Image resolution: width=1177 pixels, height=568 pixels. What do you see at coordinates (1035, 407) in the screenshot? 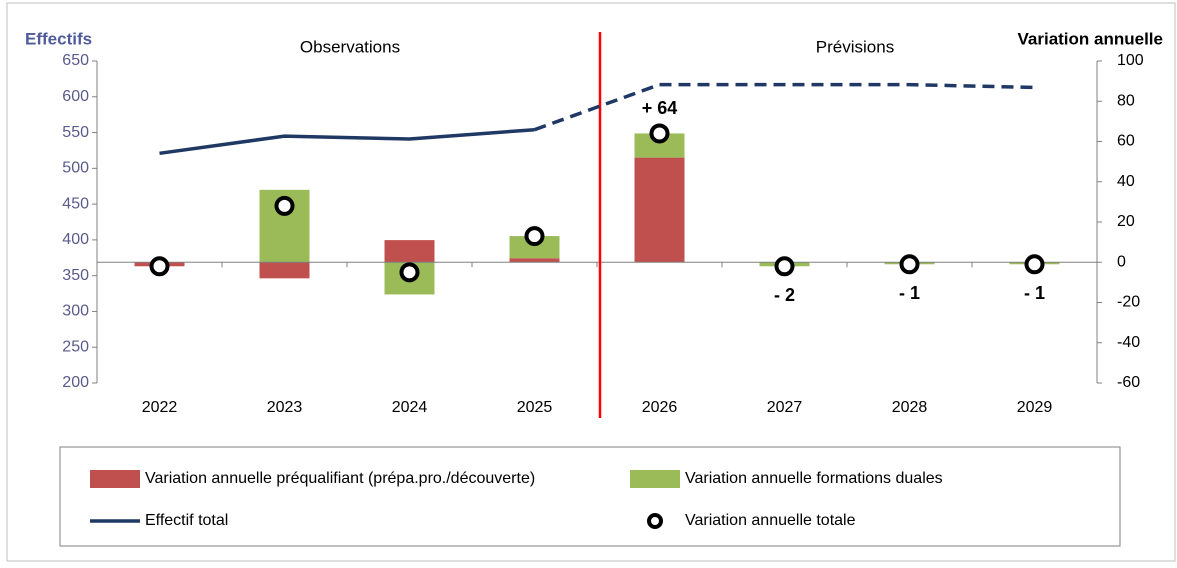
I see `x-tick-label: 2029` at bounding box center [1035, 407].